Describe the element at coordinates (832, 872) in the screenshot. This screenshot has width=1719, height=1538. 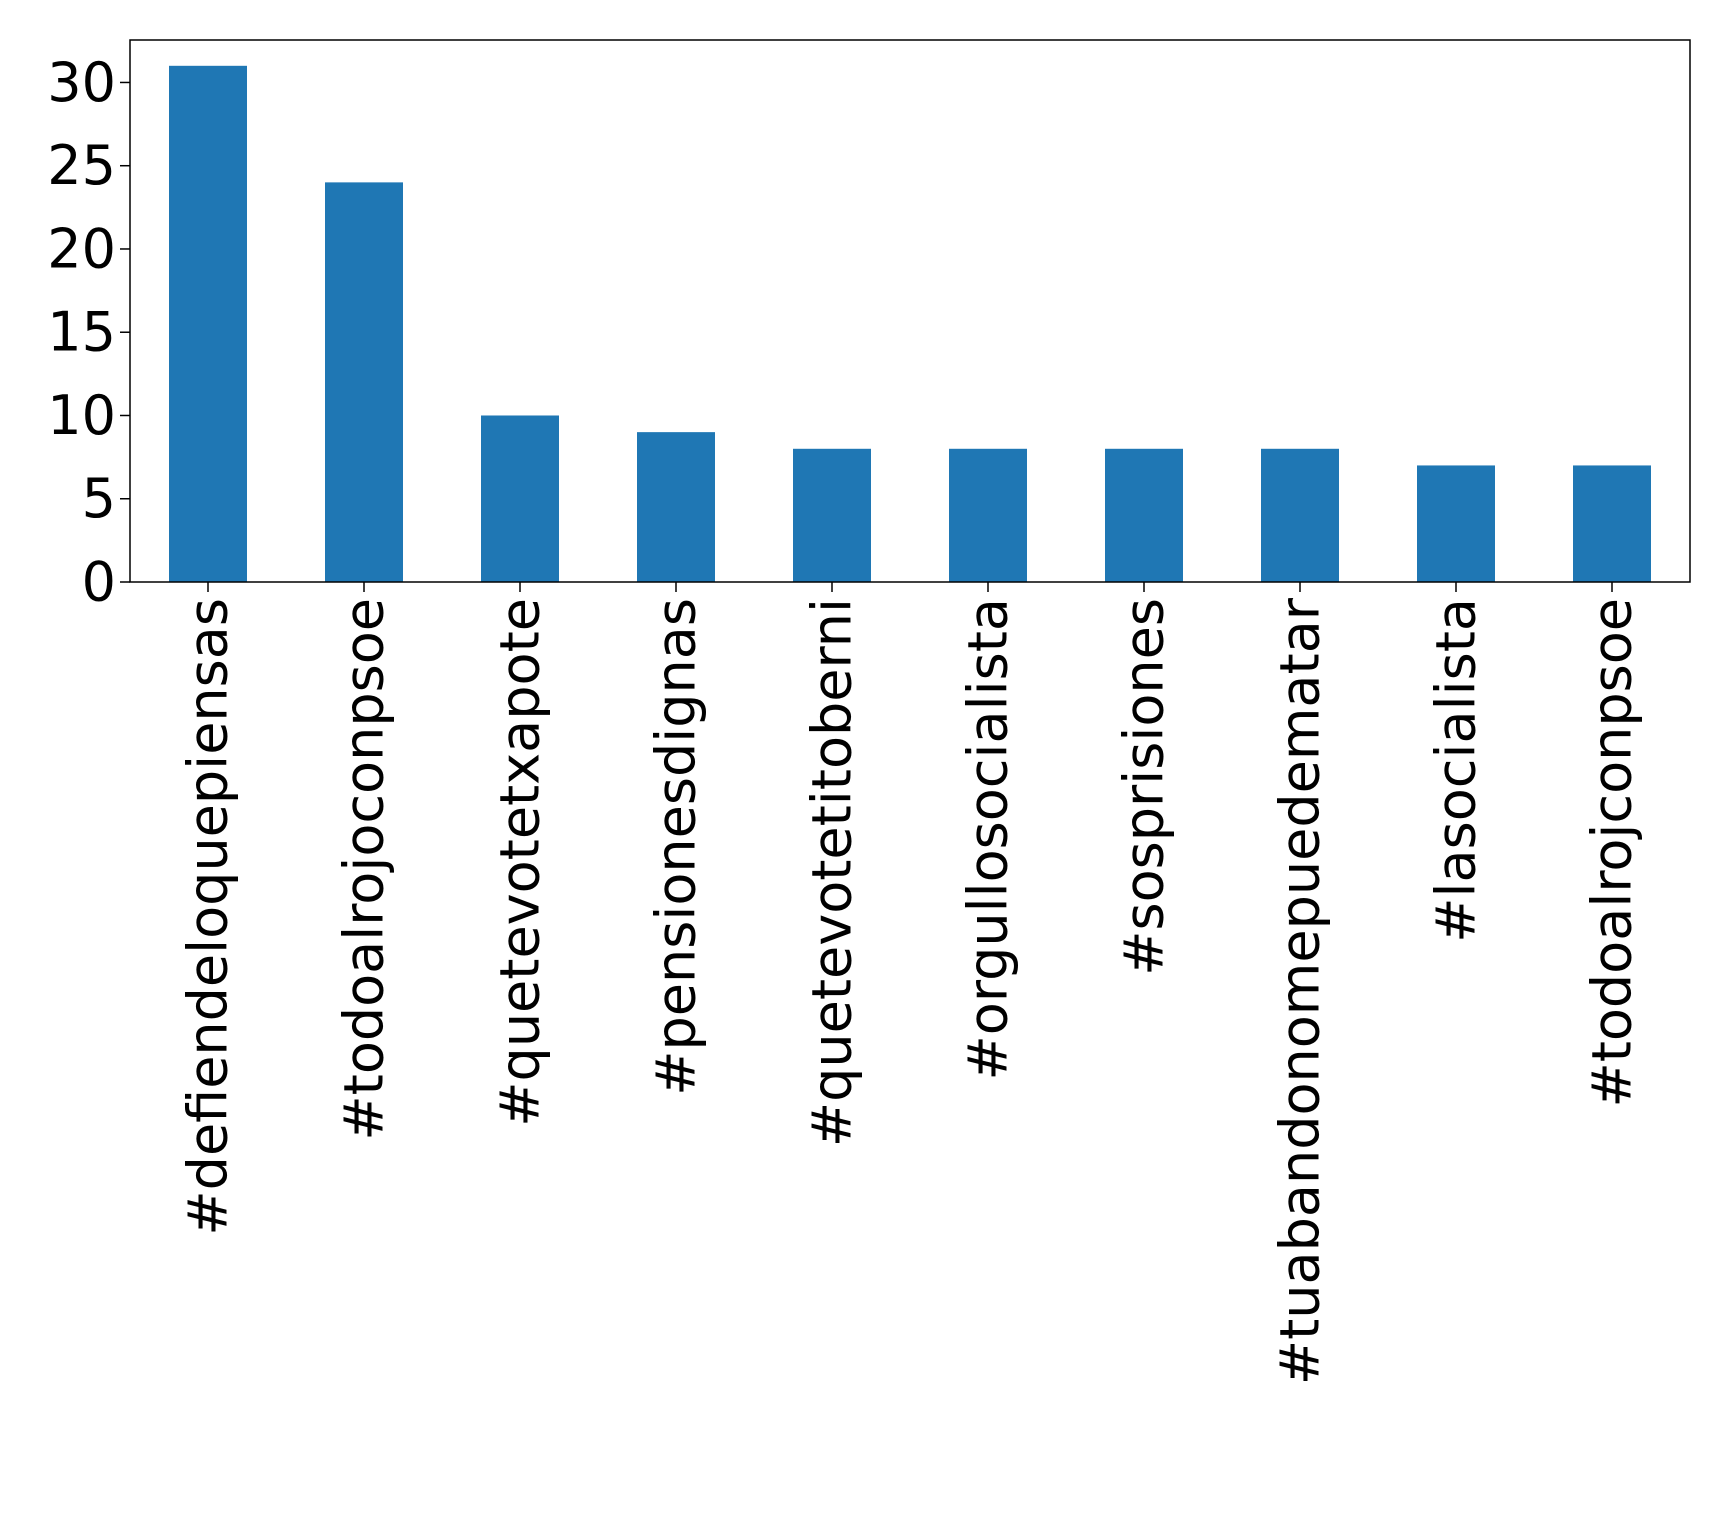
I see `x-tick-label: #quetevotetitoberni` at that location.